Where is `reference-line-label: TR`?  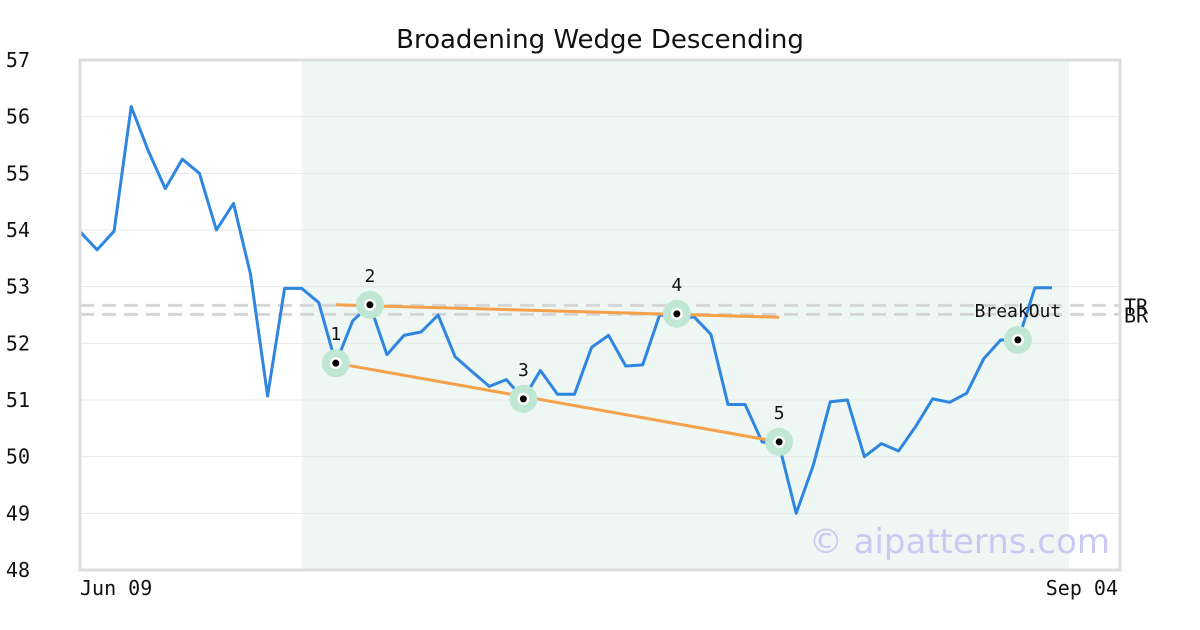
reference-line-label: TR is located at coordinates (1136, 306).